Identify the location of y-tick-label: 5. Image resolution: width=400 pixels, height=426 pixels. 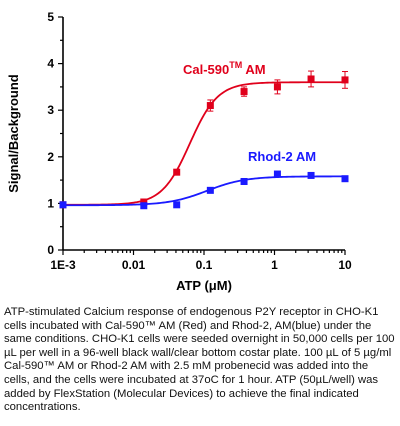
(50, 17).